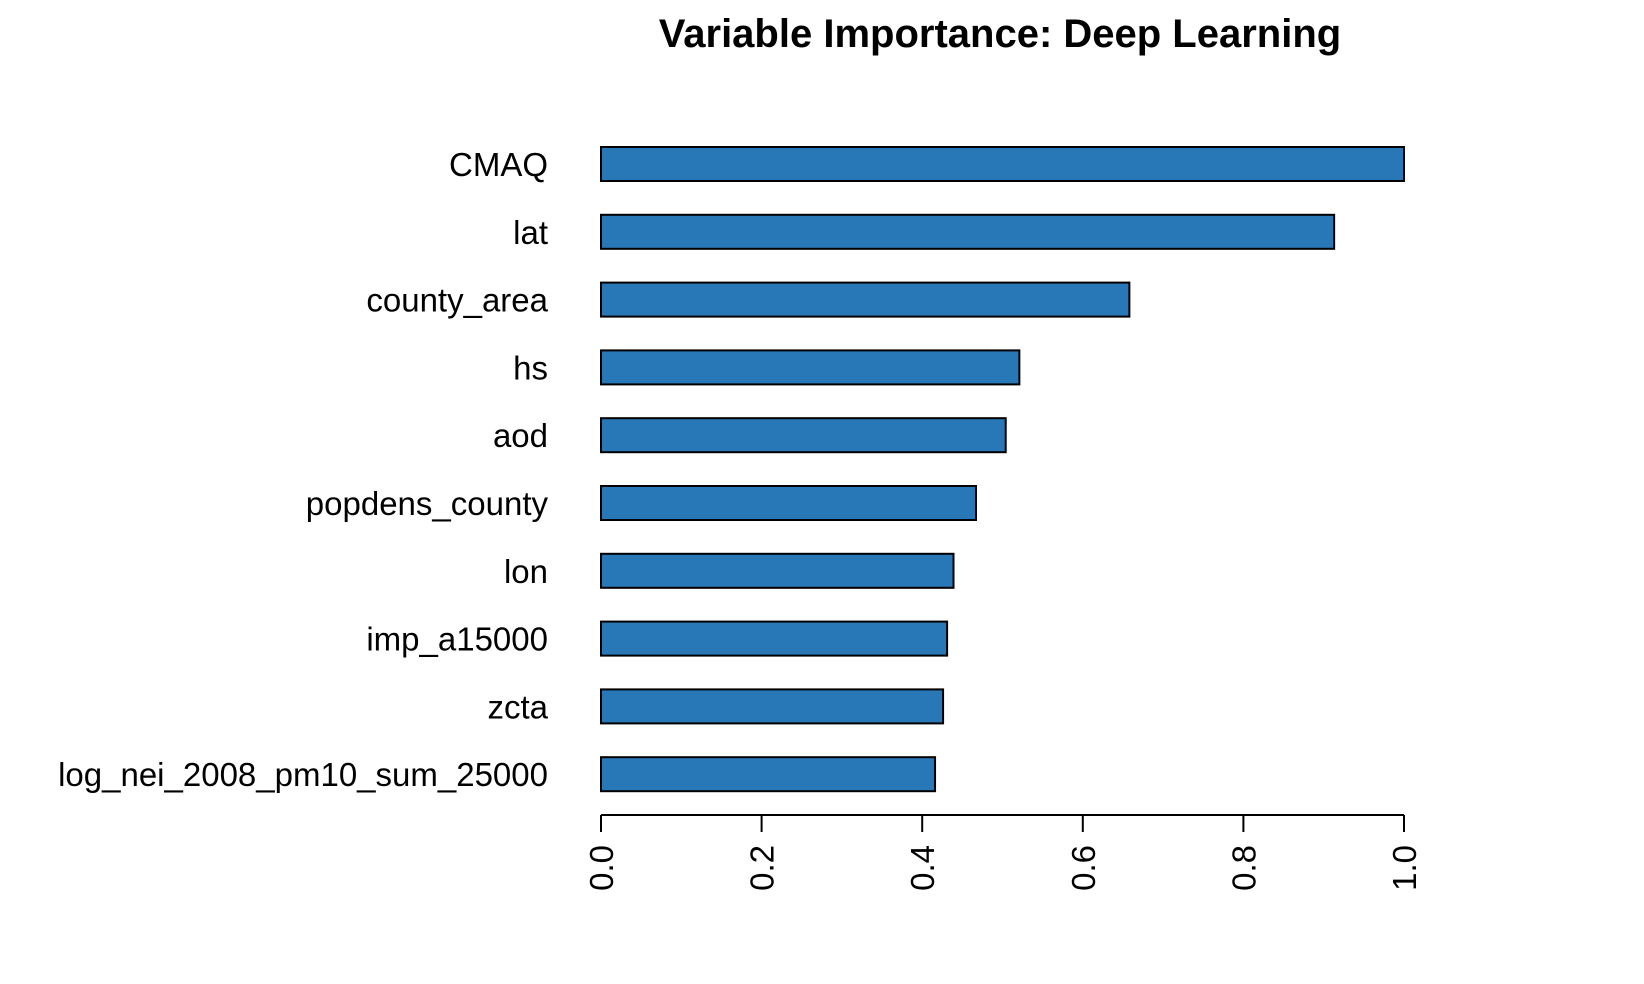 The width and height of the screenshot is (1644, 984). What do you see at coordinates (1243, 868) in the screenshot?
I see `x-tick-label: 0.8` at bounding box center [1243, 868].